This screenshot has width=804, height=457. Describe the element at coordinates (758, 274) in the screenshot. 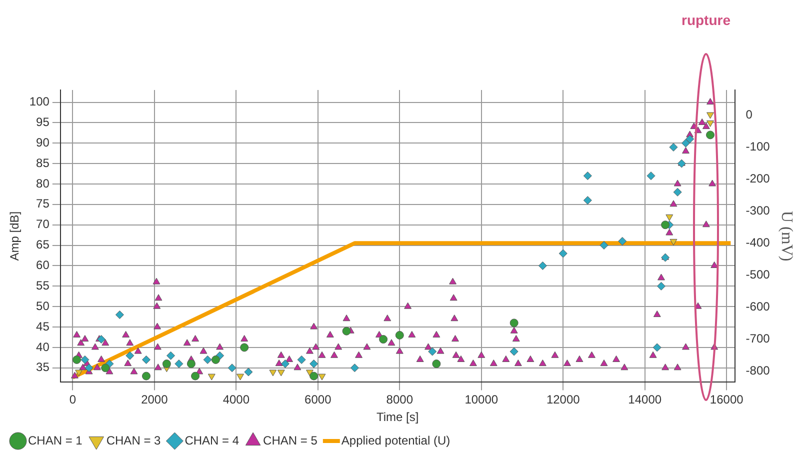

I see `y2-tick-label: -500` at that location.